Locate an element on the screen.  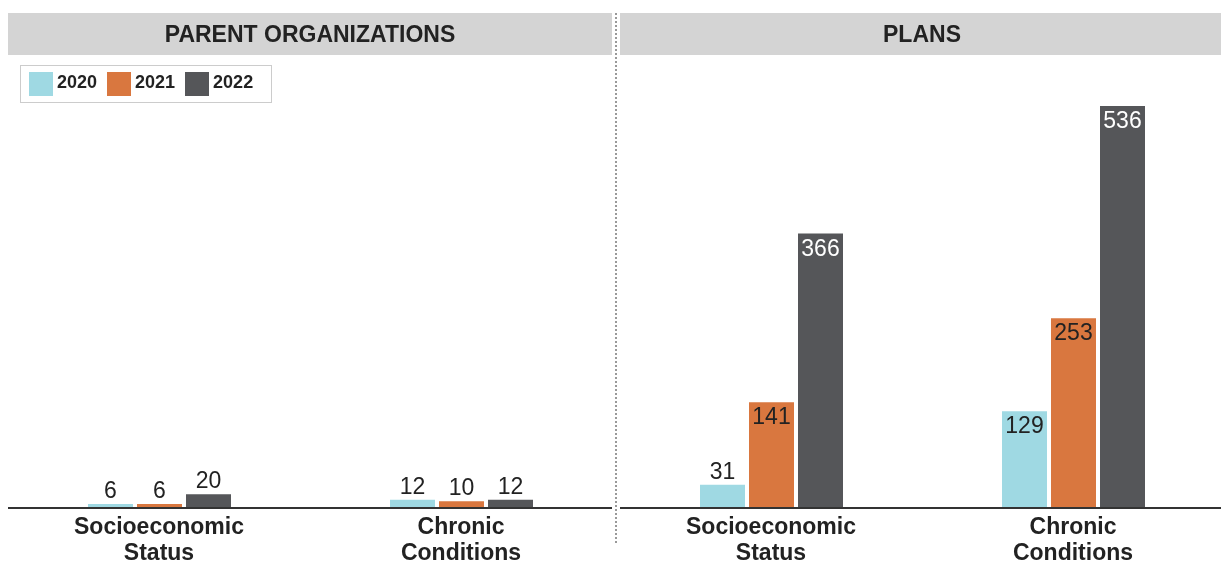
legend-label: 2020 is located at coordinates (77, 82).